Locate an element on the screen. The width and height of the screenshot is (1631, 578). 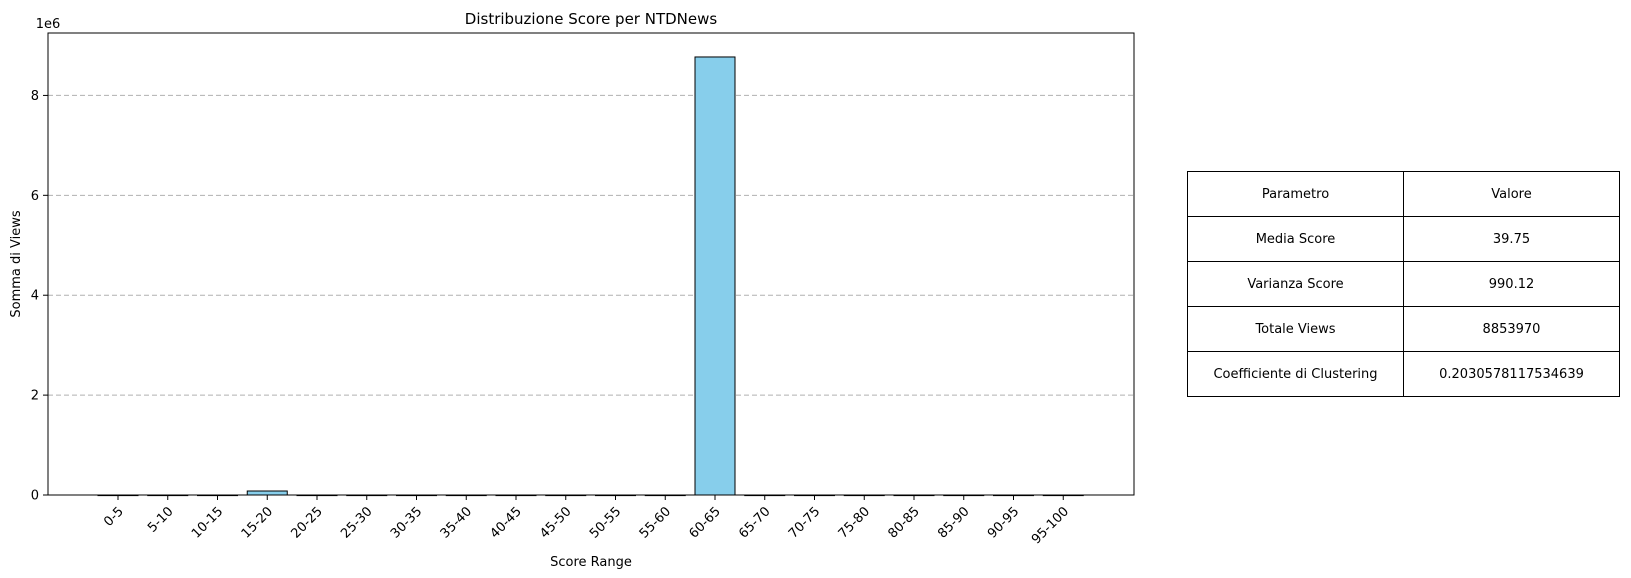
x-tick-label: 85-90 is located at coordinates (953, 522).